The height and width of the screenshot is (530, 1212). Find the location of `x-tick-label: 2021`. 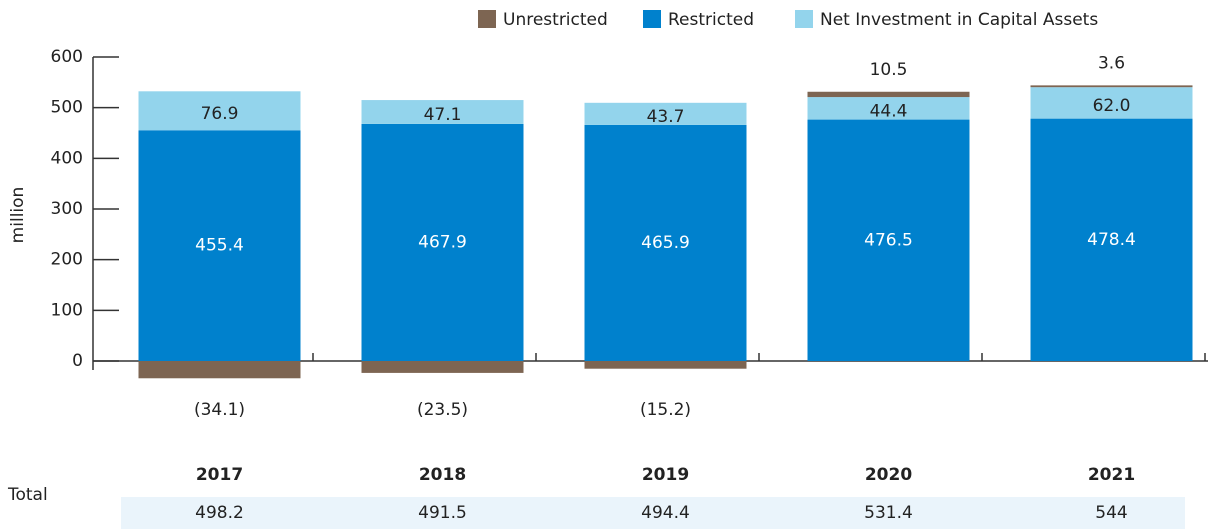

x-tick-label: 2021 is located at coordinates (1111, 475).